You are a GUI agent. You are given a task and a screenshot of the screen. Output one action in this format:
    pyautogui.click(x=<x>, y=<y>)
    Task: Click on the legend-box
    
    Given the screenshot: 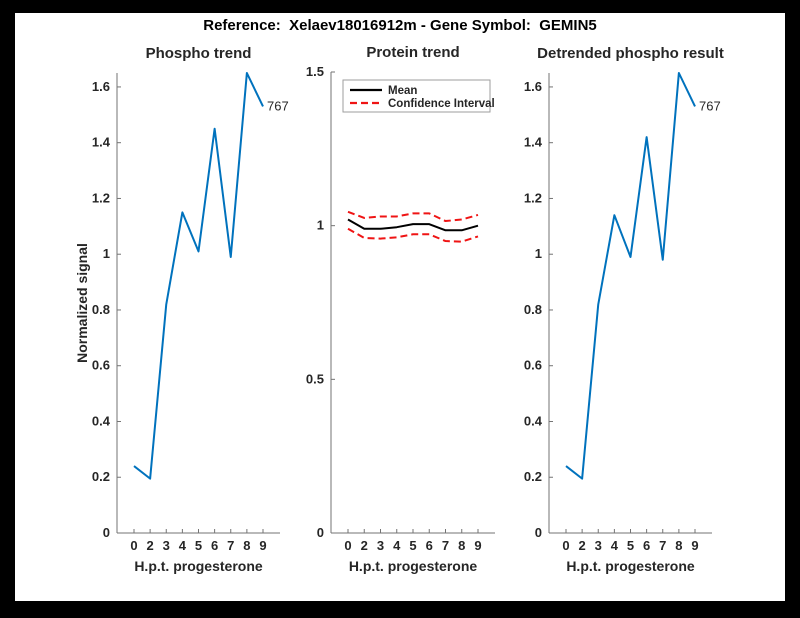 What is the action you would take?
    pyautogui.click(x=416, y=96)
    